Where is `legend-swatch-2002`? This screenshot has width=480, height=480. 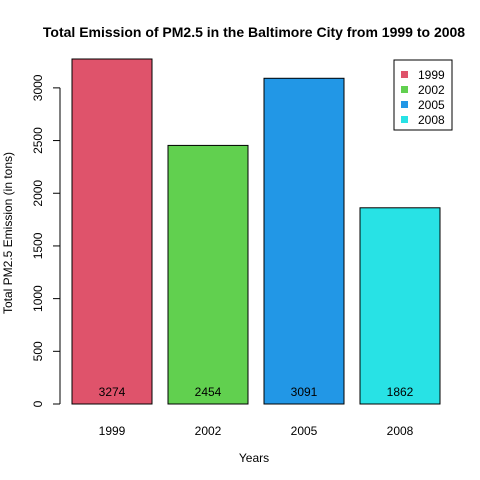 legend-swatch-2002 is located at coordinates (404, 89).